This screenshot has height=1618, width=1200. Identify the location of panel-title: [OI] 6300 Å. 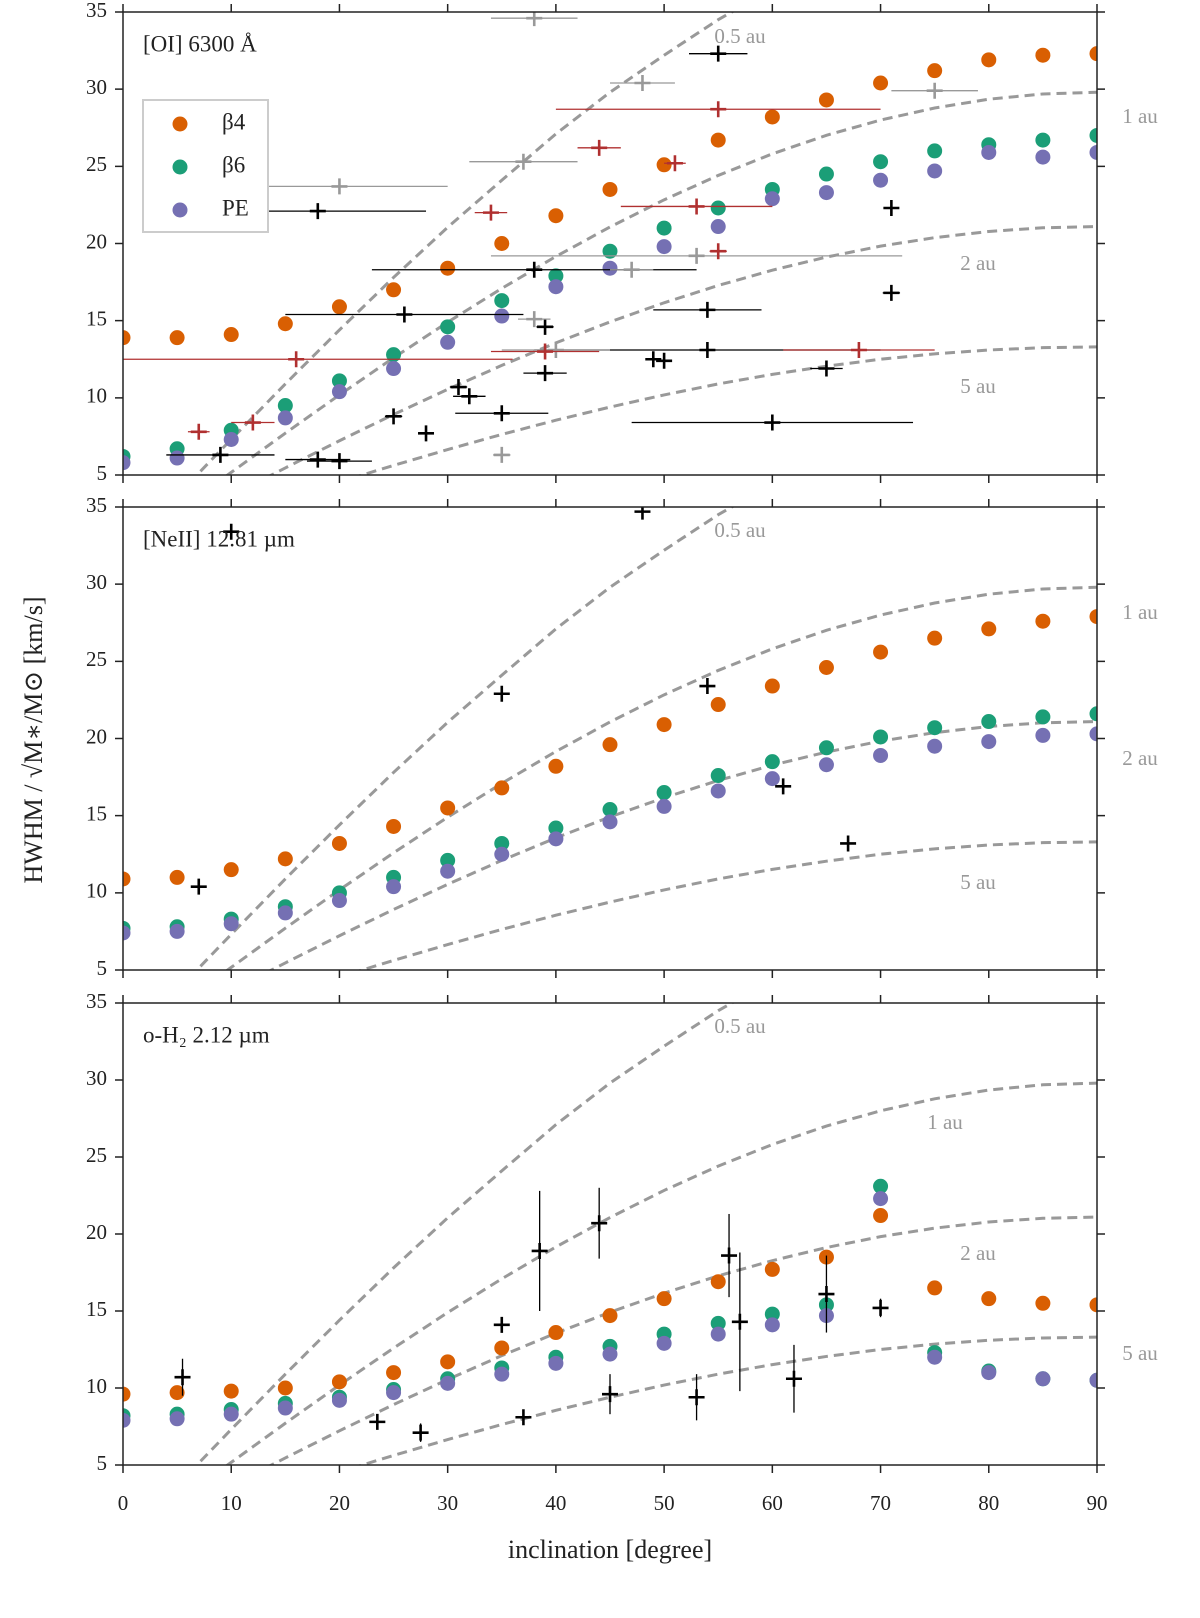
(200, 43).